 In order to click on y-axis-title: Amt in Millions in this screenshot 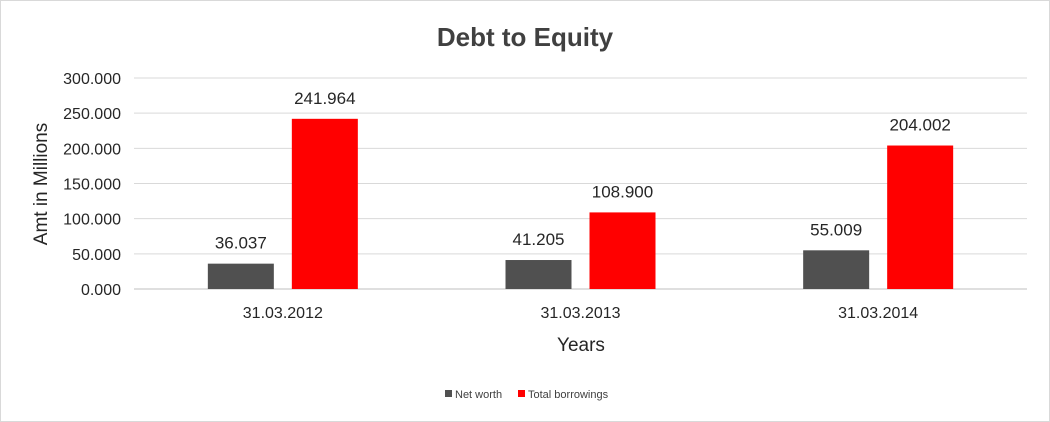, I will do `click(41, 184)`.